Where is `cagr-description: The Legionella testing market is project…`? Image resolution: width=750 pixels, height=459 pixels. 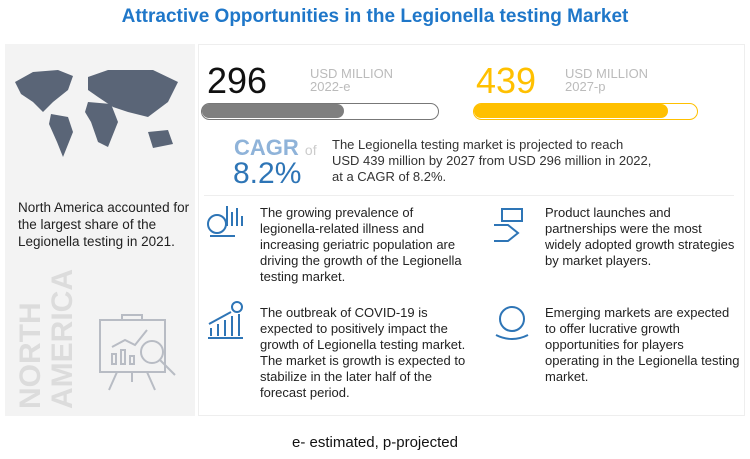
cagr-description: The Legionella testing market is project… is located at coordinates (492, 160).